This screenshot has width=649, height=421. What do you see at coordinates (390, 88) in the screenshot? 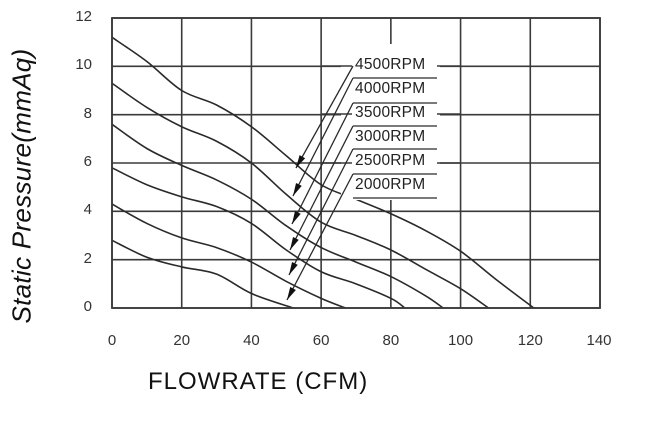
I see `legend-label-4000rpm: 4000RPM` at bounding box center [390, 88].